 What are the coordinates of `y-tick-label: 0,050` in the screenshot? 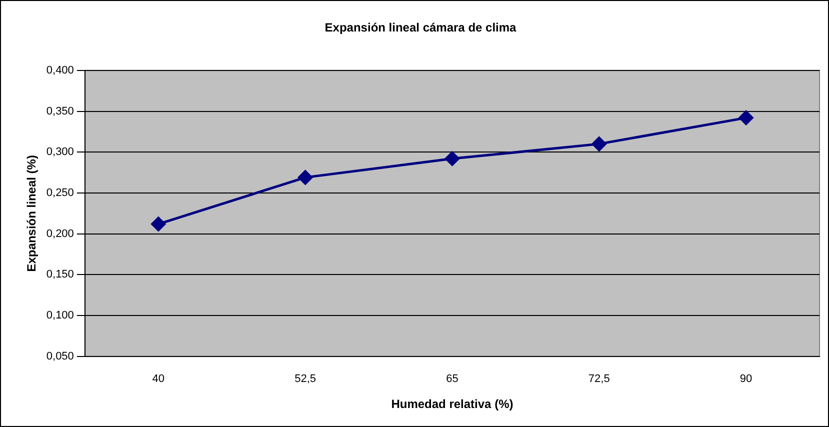 It's located at (60, 356).